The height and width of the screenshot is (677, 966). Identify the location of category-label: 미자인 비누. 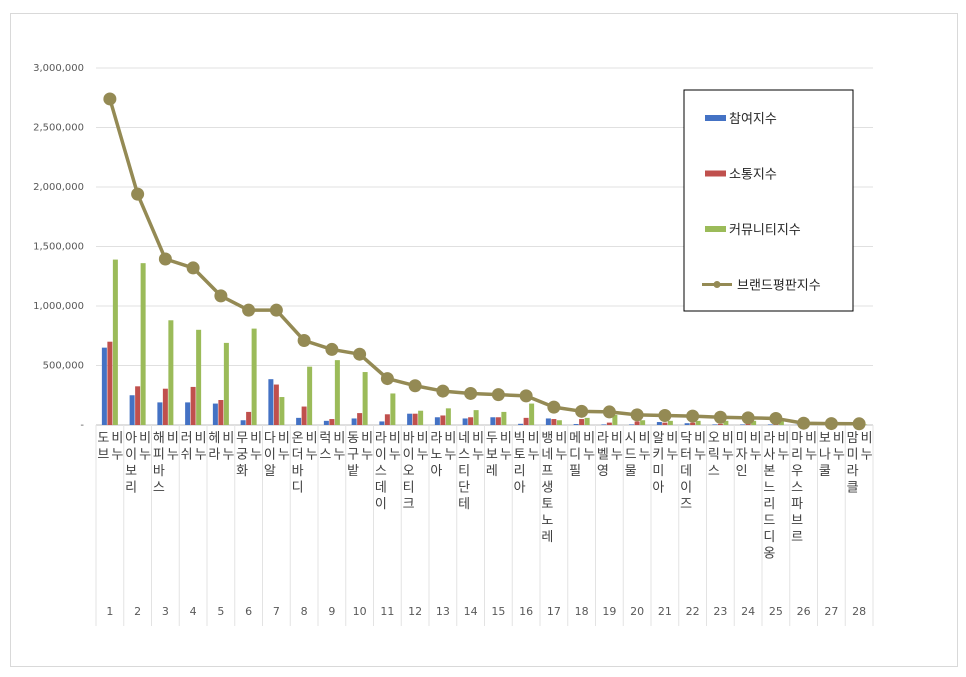
(749, 455).